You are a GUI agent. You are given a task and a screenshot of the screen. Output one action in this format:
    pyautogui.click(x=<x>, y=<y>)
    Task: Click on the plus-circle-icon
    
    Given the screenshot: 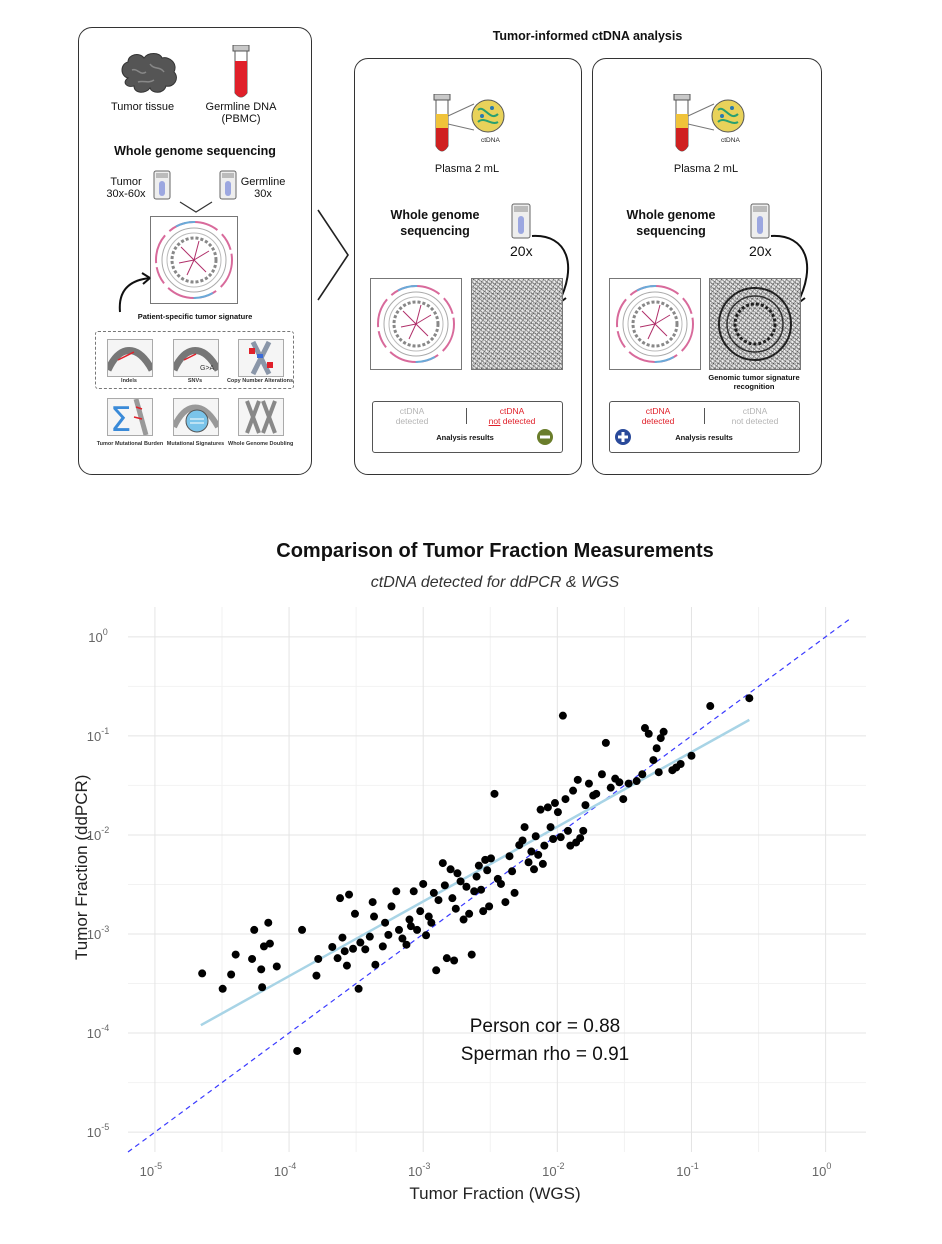 What is the action you would take?
    pyautogui.click(x=623, y=437)
    